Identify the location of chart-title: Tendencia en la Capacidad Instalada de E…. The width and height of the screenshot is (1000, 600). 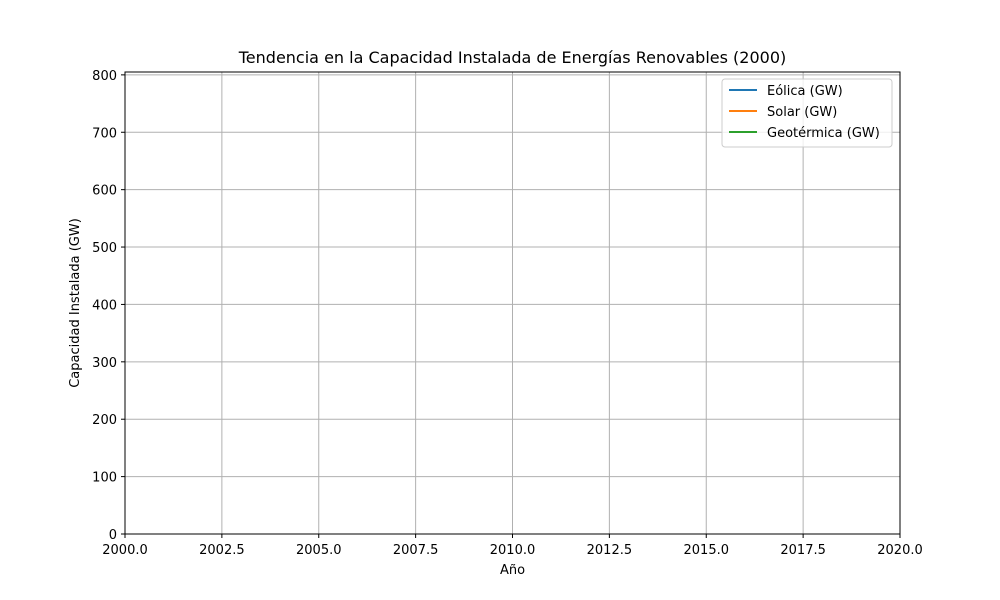
(512, 57).